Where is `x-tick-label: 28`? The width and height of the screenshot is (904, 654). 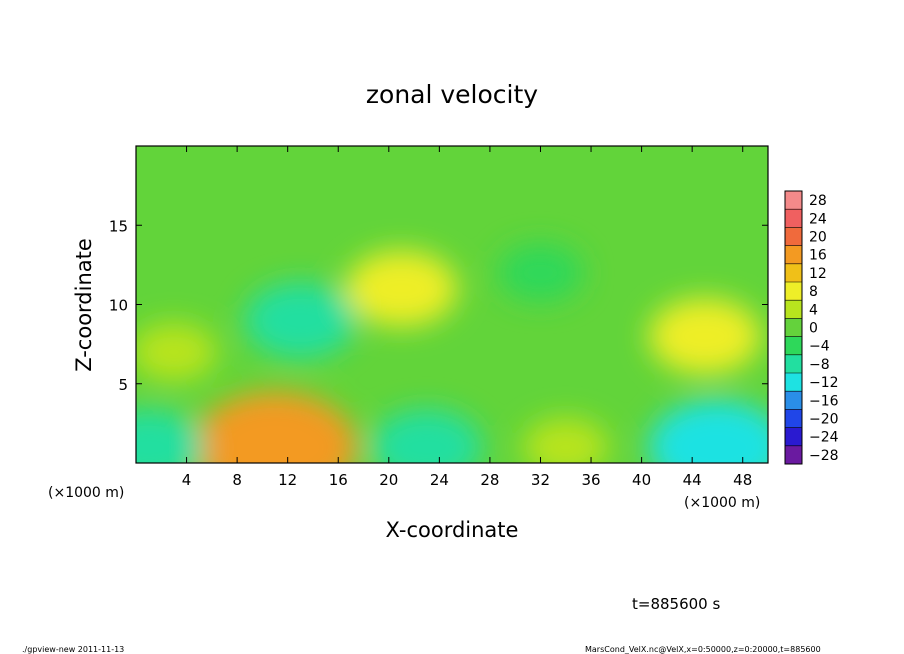 x-tick-label: 28 is located at coordinates (489, 480).